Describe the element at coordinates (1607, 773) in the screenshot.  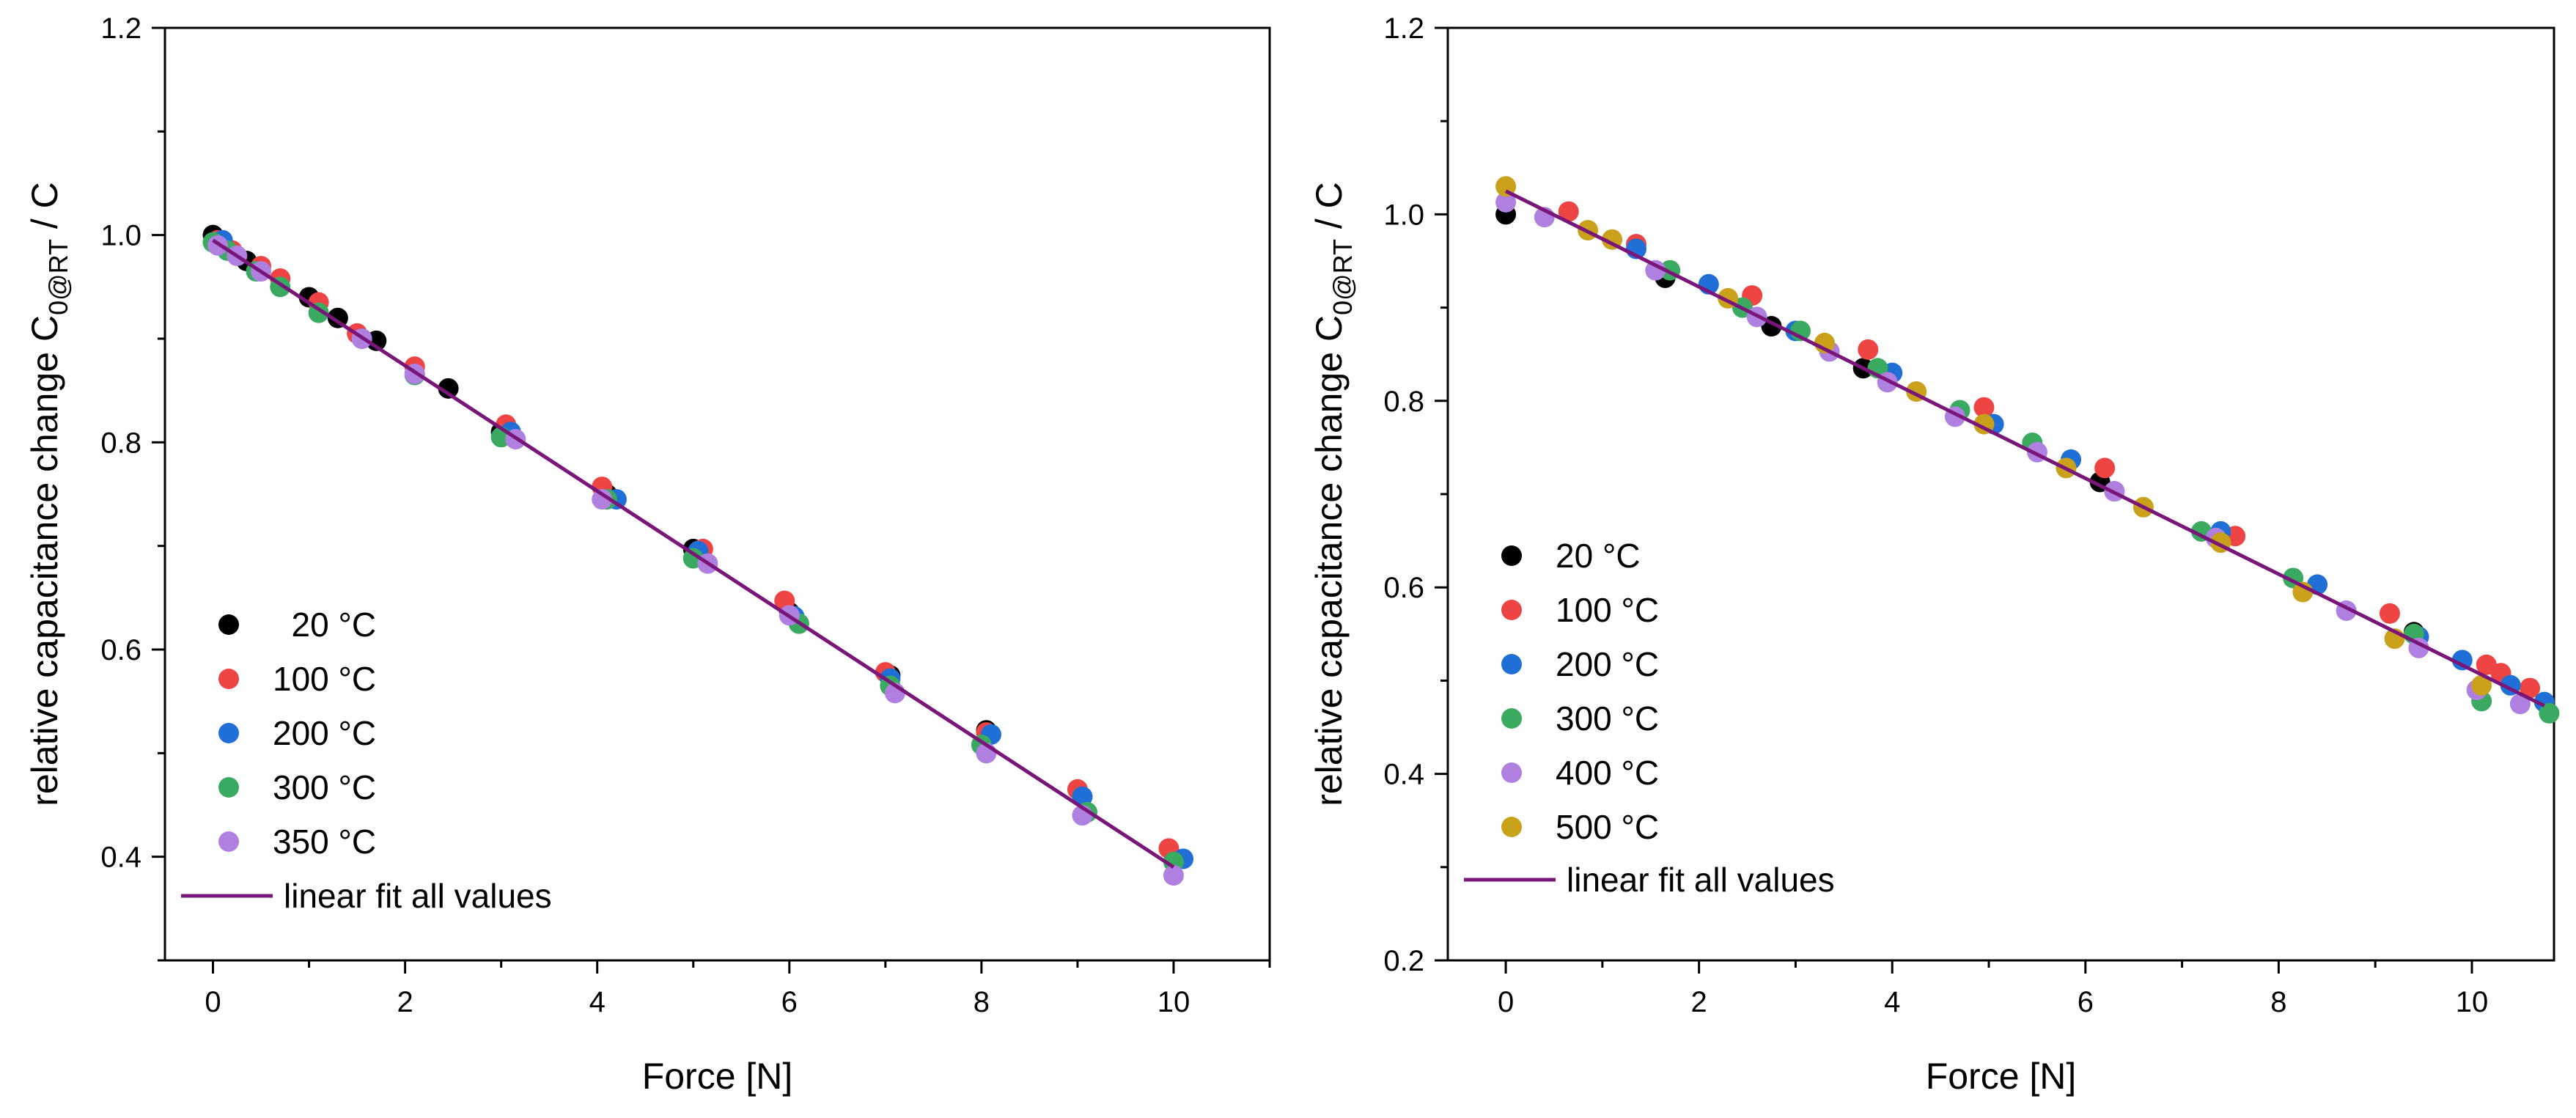
I see `legend-label: 400 °C` at that location.